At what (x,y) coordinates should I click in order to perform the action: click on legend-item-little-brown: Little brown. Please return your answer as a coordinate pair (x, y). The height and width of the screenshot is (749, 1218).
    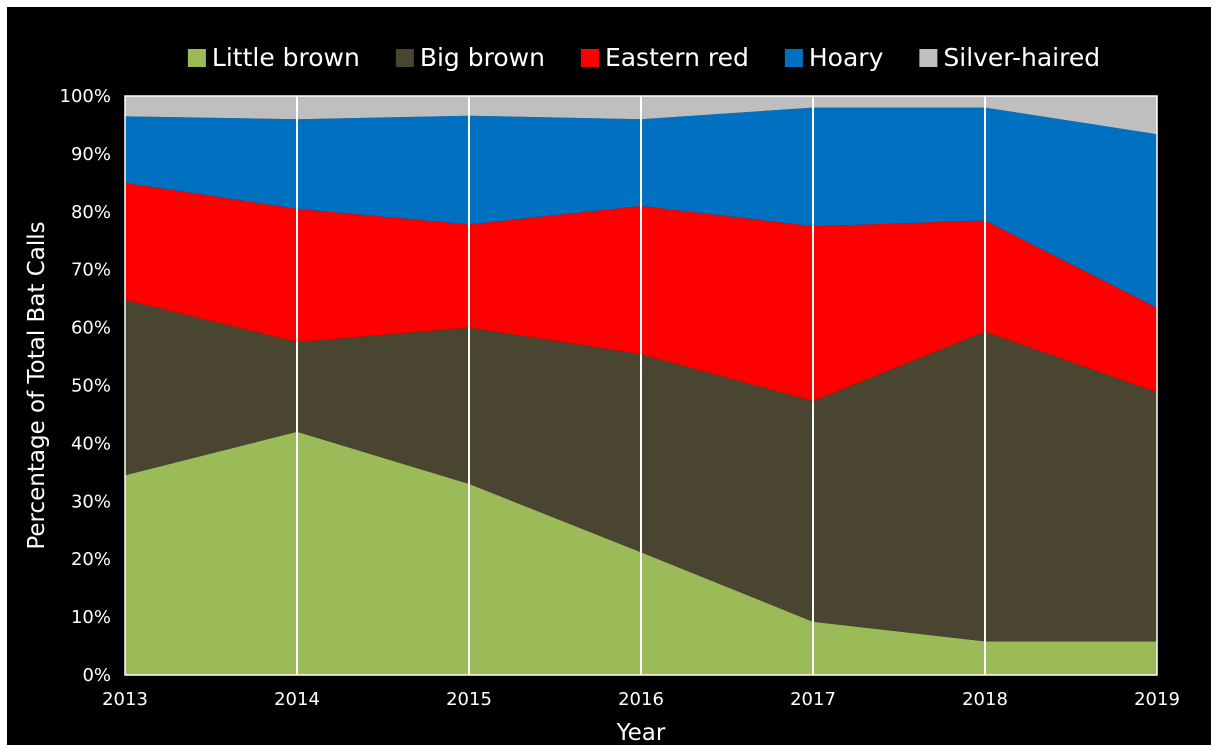
    Looking at the image, I should click on (273, 57).